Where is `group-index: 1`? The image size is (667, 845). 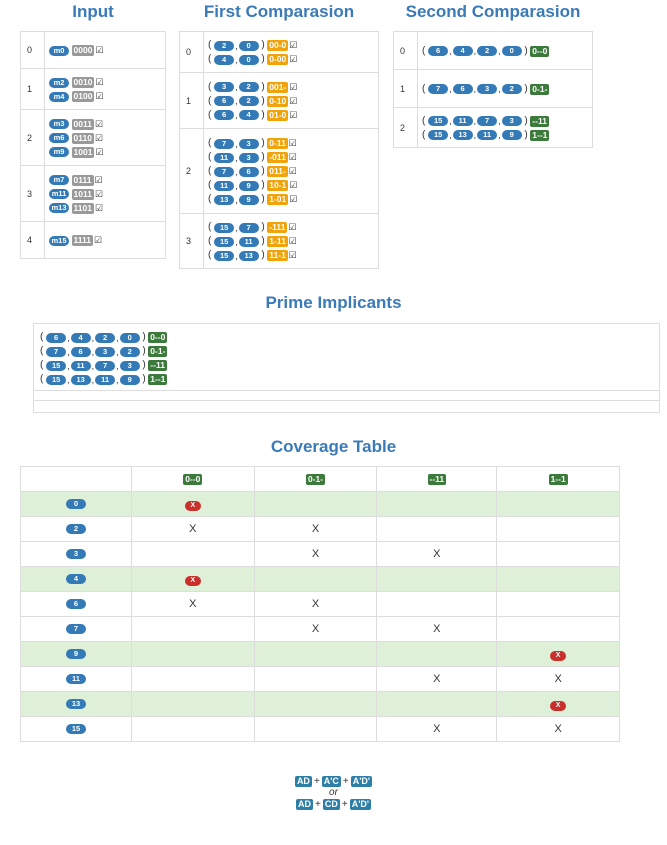
group-index: 1 is located at coordinates (405, 88).